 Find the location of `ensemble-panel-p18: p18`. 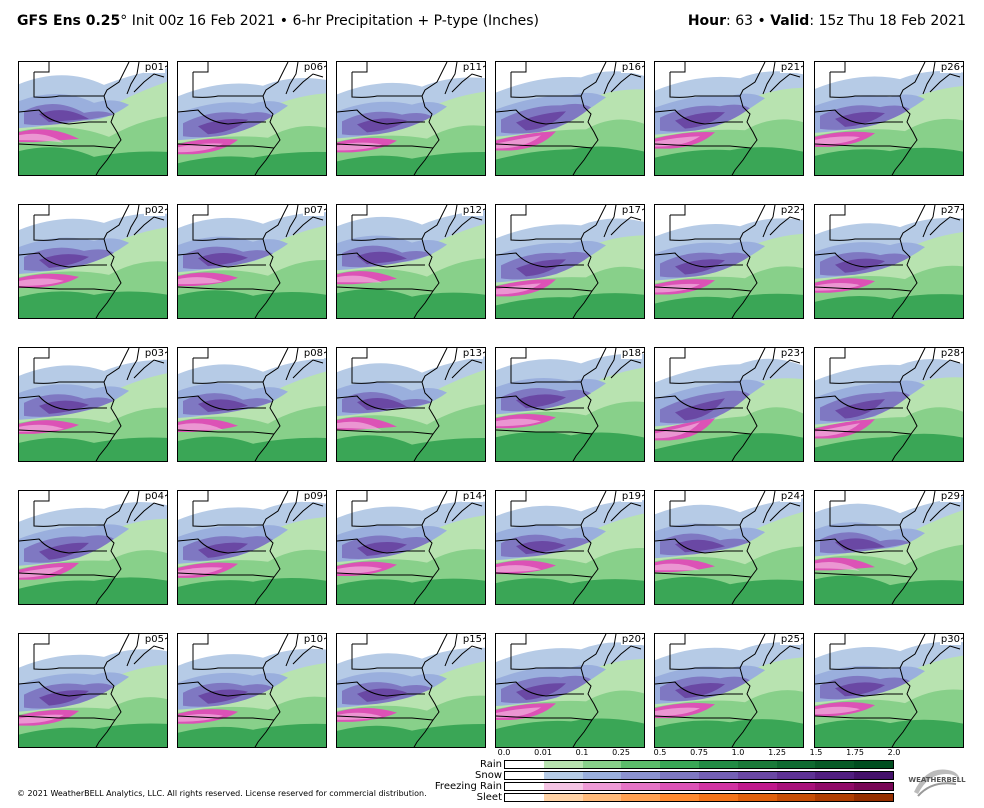

ensemble-panel-p18: p18 is located at coordinates (570, 404).